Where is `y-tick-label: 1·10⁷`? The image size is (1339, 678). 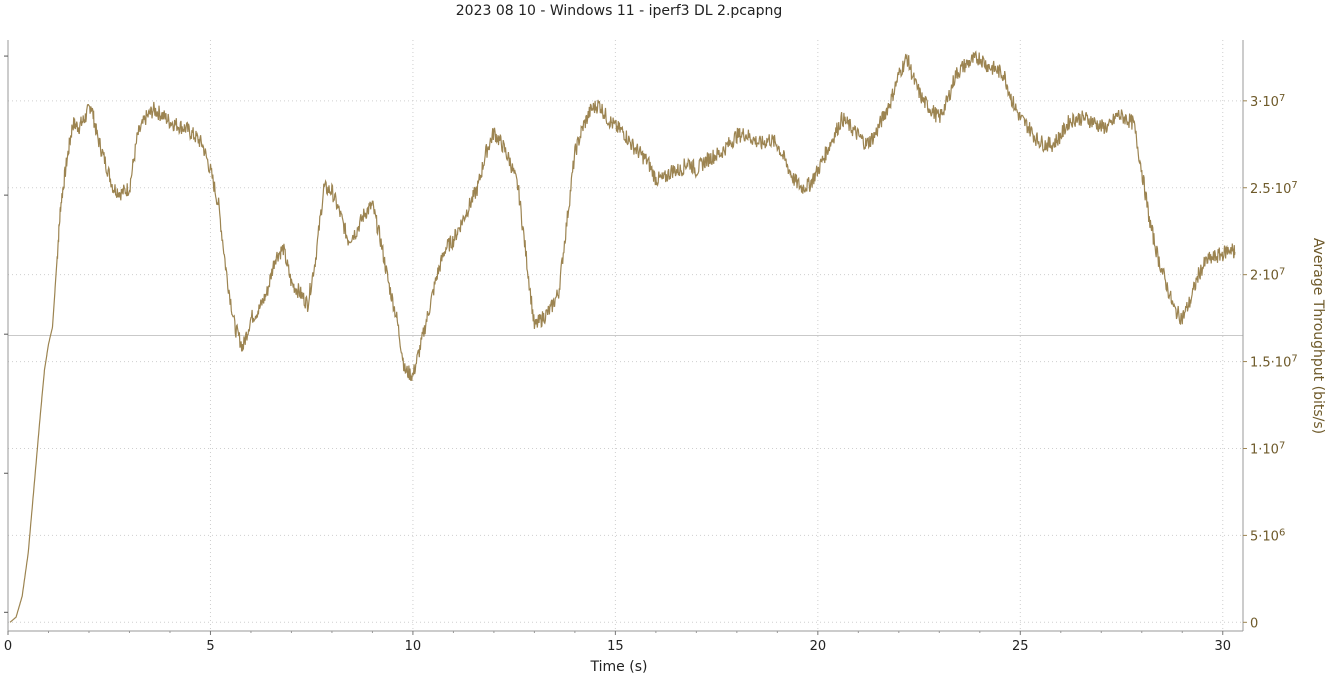 y-tick-label: 1·10⁷ is located at coordinates (1267, 448).